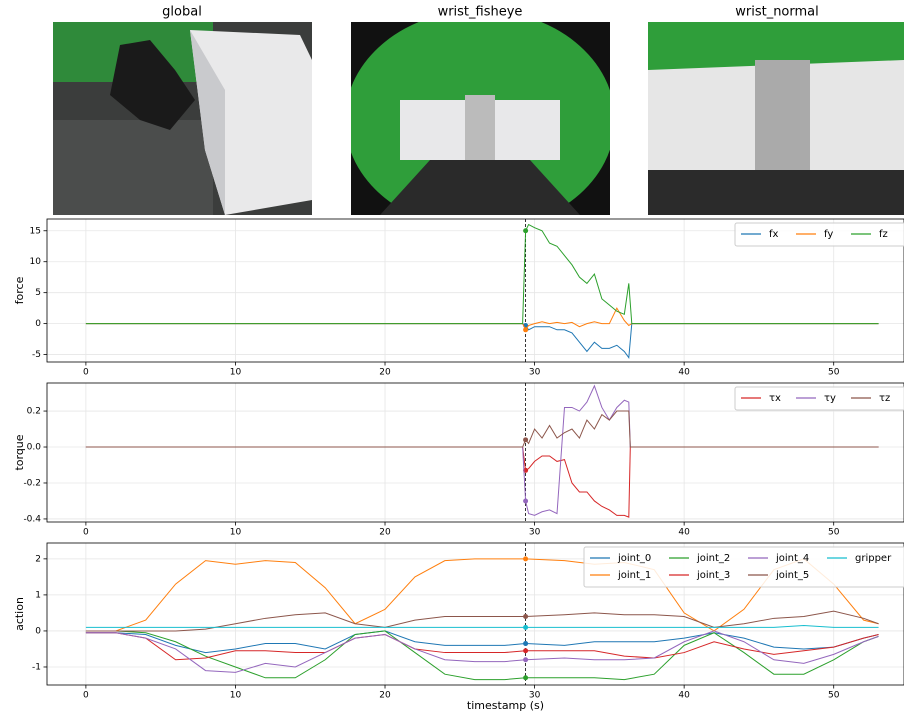 This screenshot has width=904, height=715. I want to click on y-tick-label: 2, so click(38, 559).